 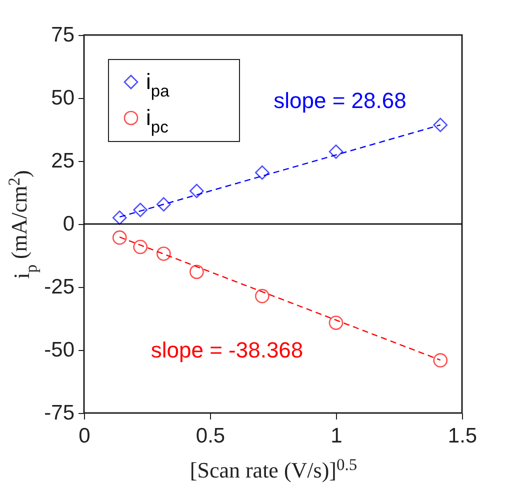 What do you see at coordinates (59, 287) in the screenshot?
I see `y-tick-label: -25` at bounding box center [59, 287].